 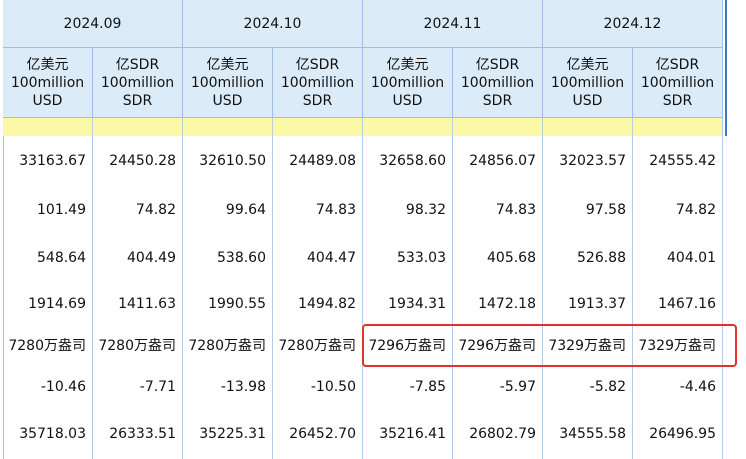 I want to click on data-cell: 35718.03, so click(x=48, y=433).